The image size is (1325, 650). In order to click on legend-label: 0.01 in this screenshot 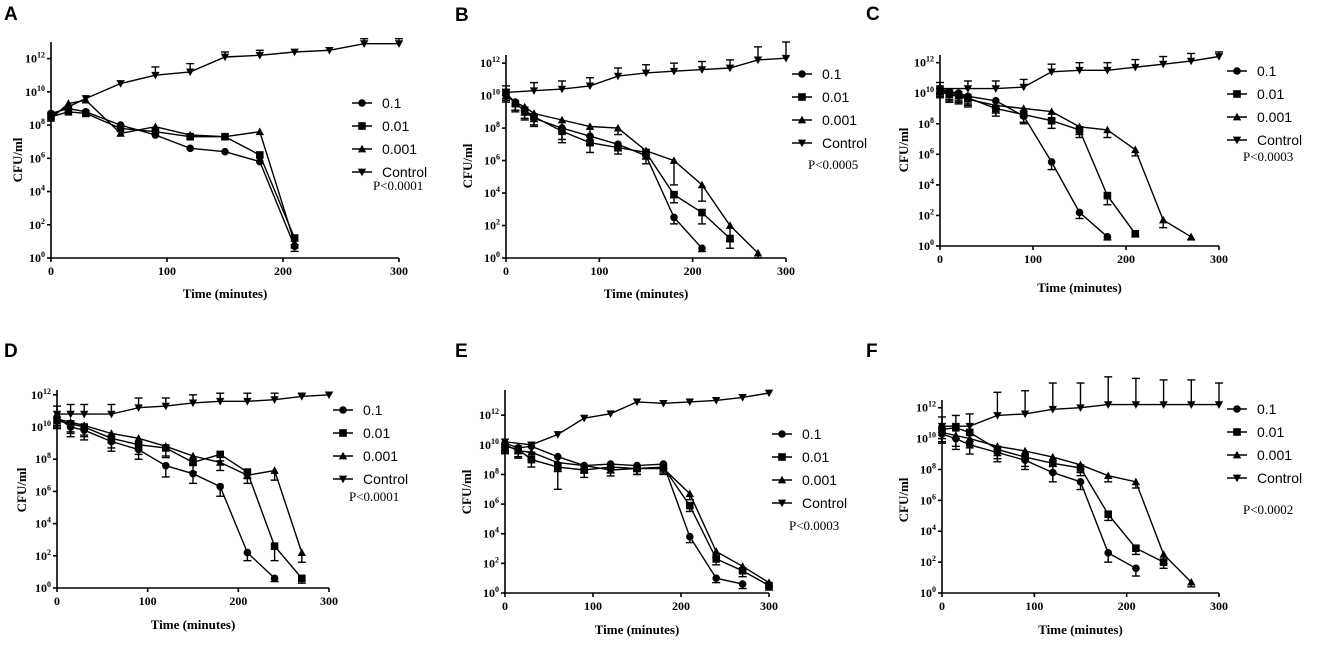, I will do `click(376, 433)`.